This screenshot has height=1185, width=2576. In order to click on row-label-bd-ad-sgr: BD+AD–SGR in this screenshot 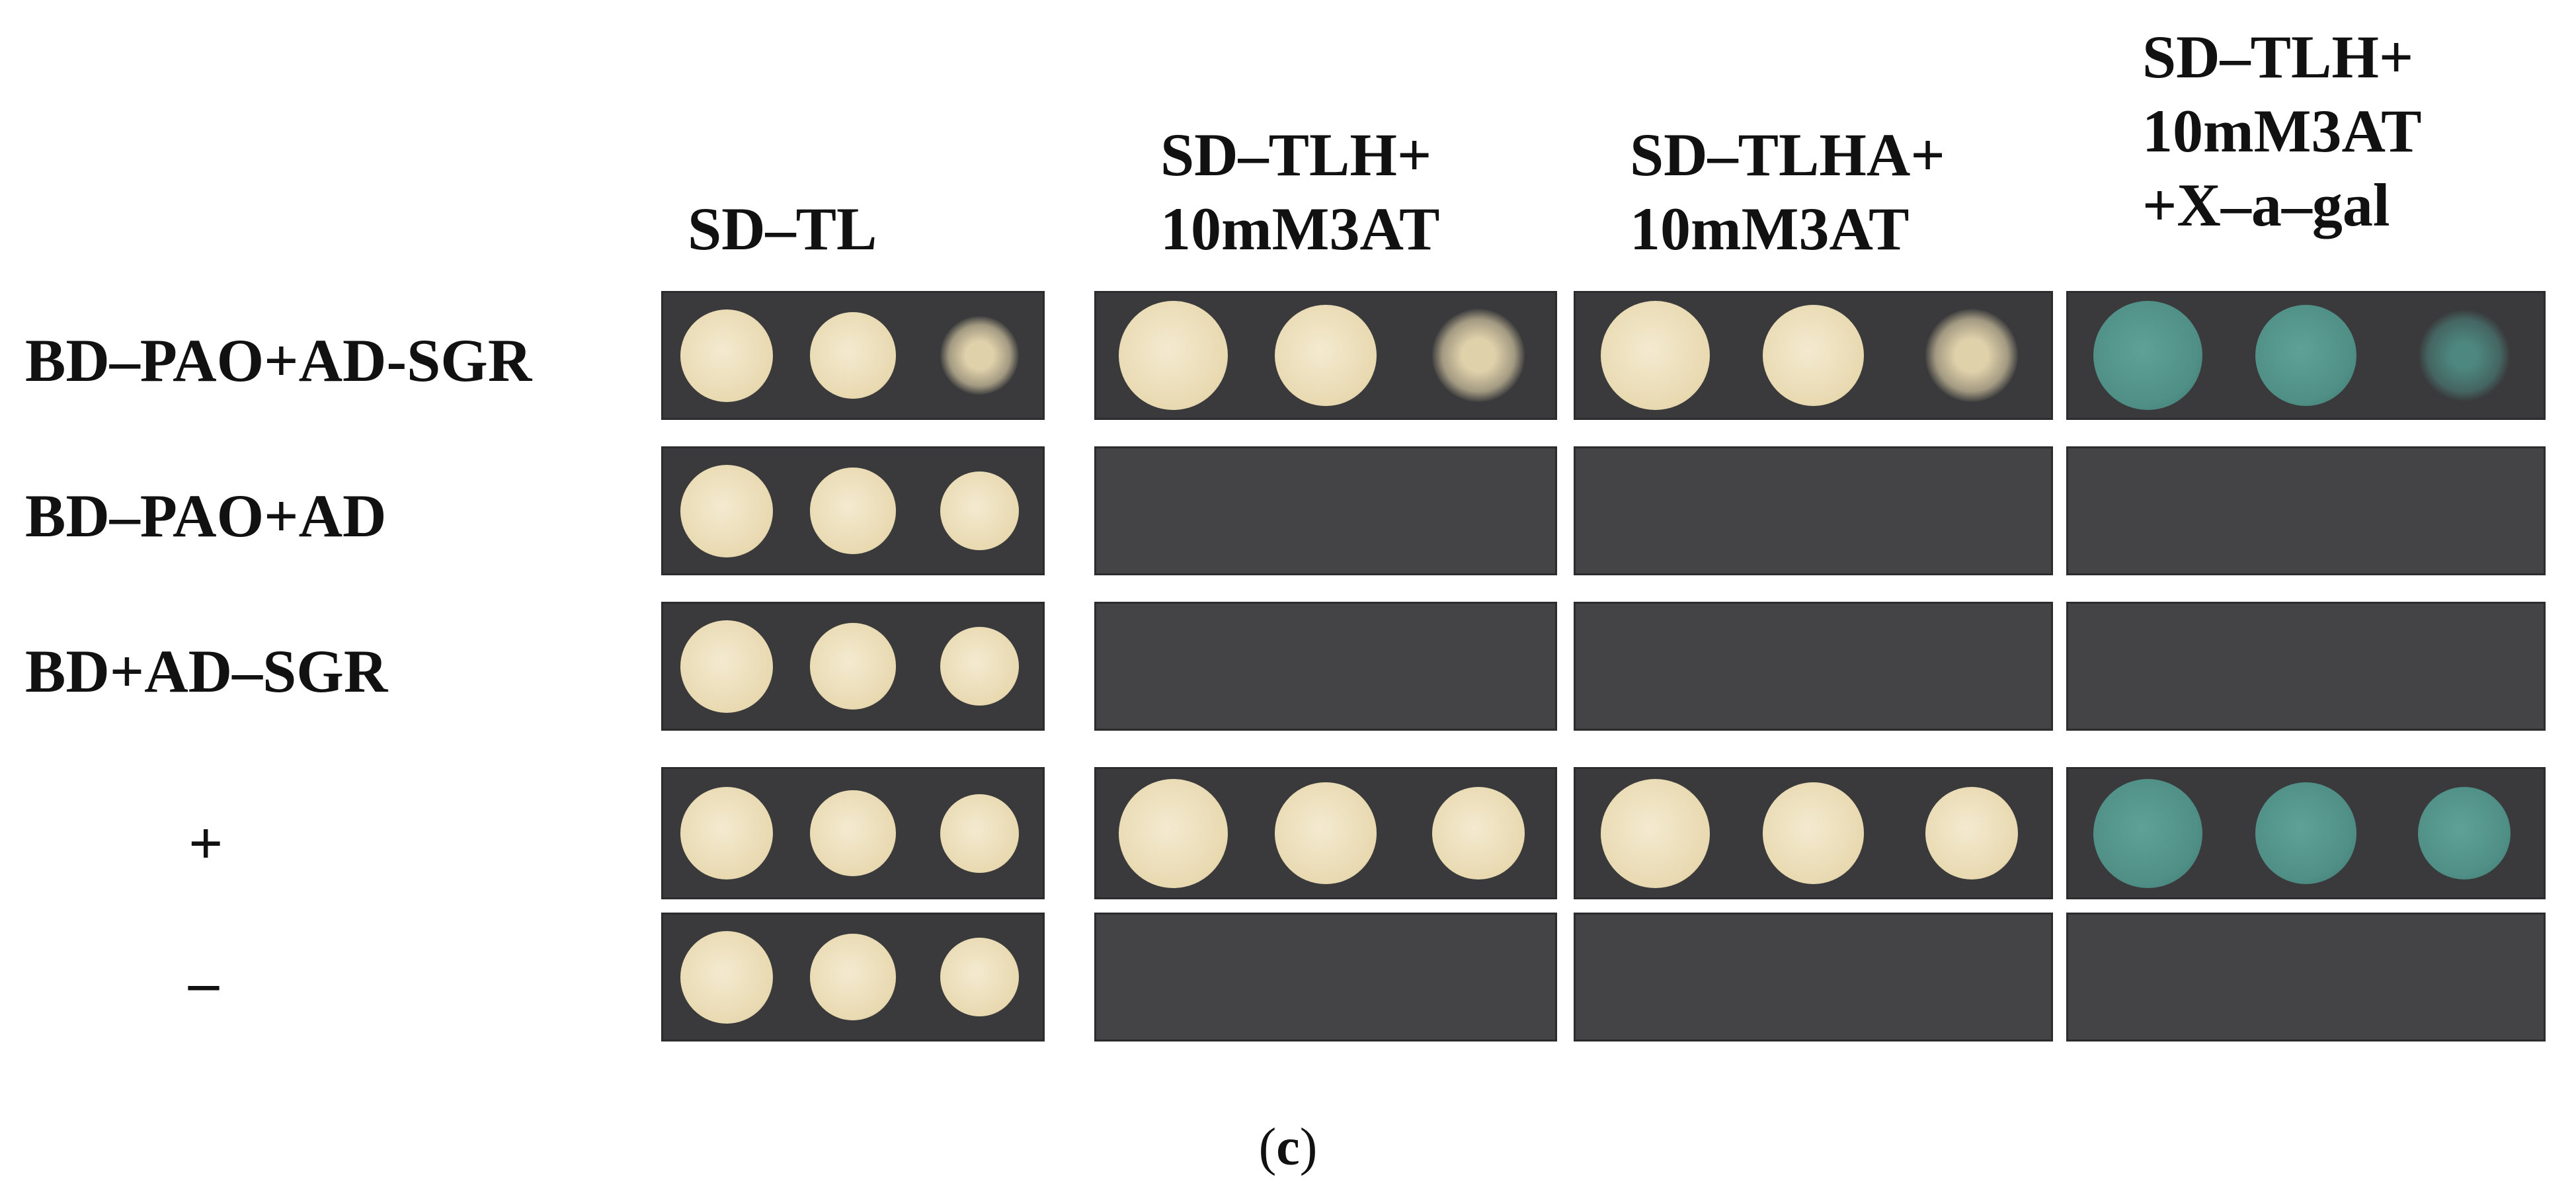, I will do `click(207, 671)`.